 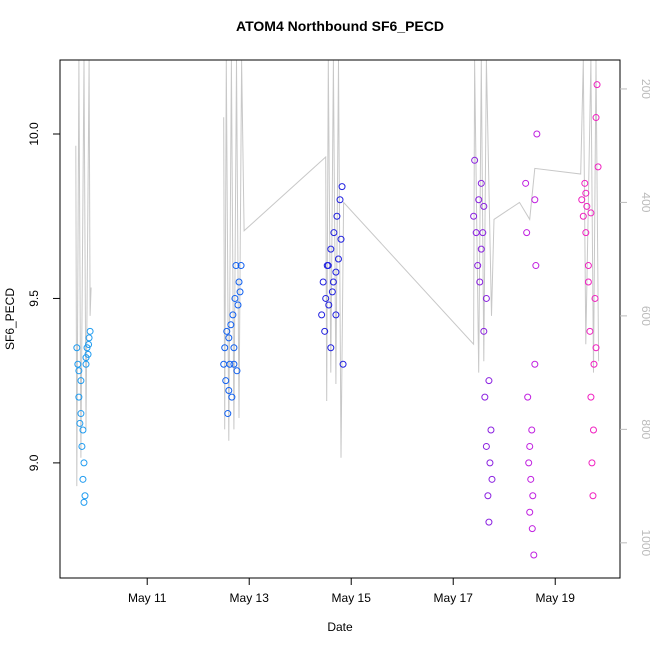 What do you see at coordinates (556, 598) in the screenshot?
I see `x-tick-label: May 19` at bounding box center [556, 598].